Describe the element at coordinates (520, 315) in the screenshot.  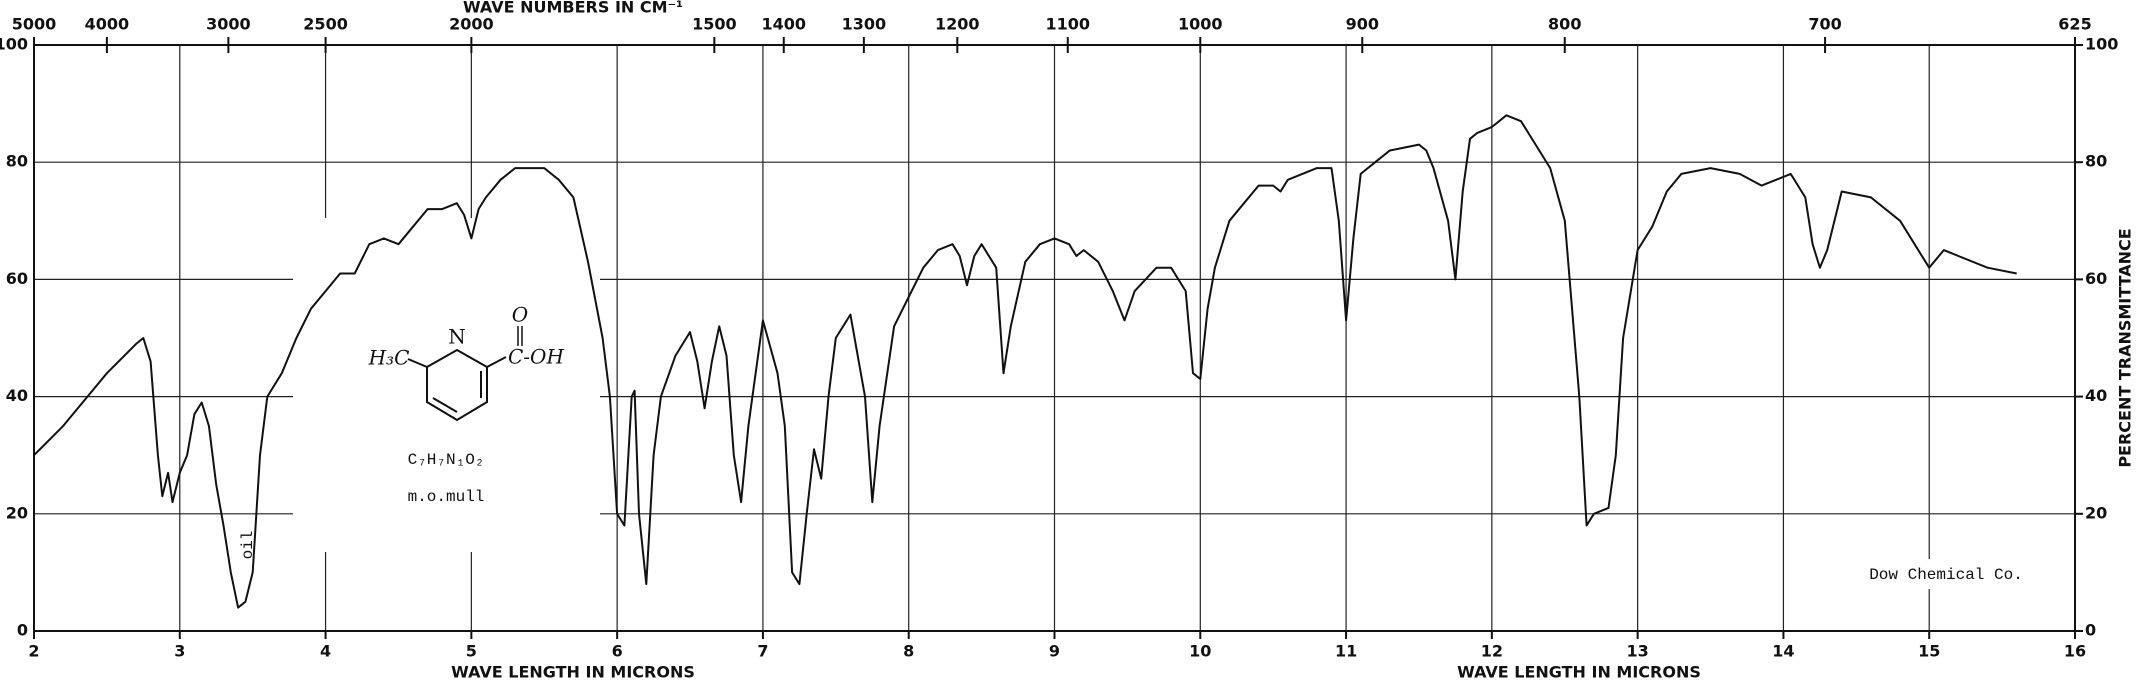
I see `oxygen-label: O` at that location.